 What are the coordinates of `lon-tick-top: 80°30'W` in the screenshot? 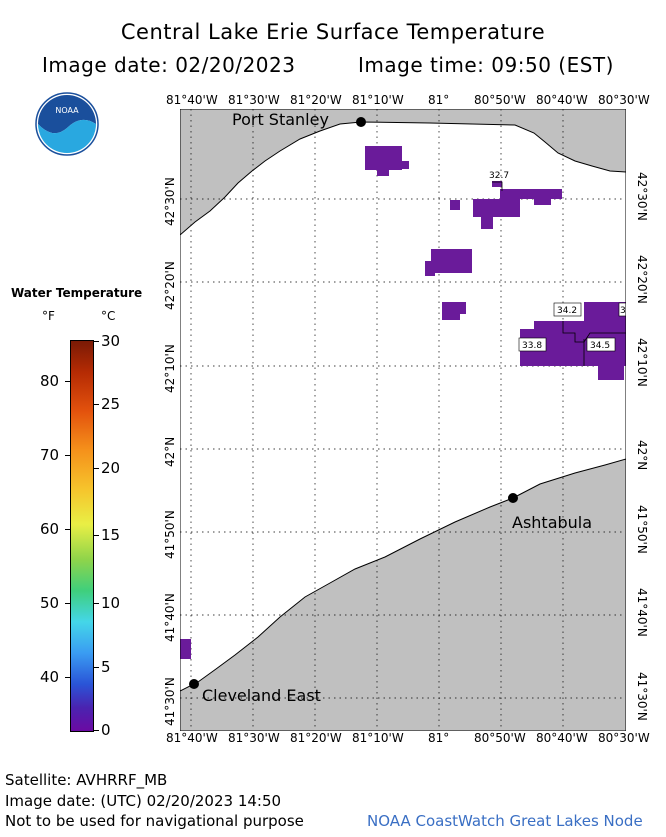 It's located at (624, 100).